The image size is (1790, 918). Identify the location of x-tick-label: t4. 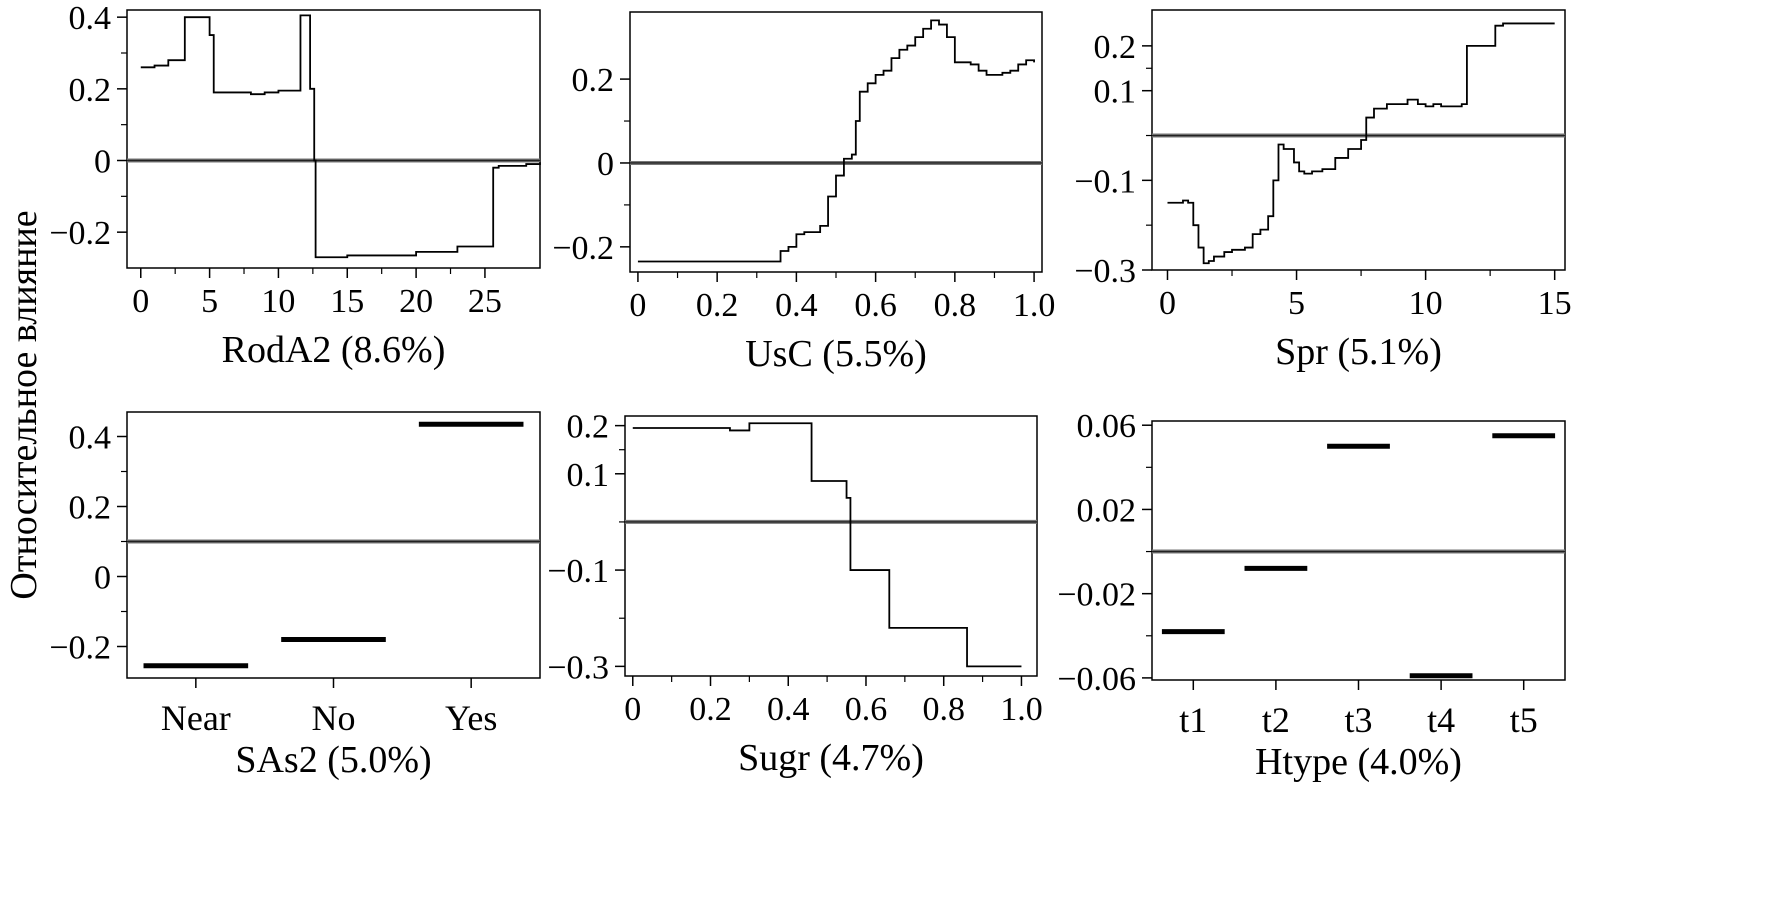
(1441, 720).